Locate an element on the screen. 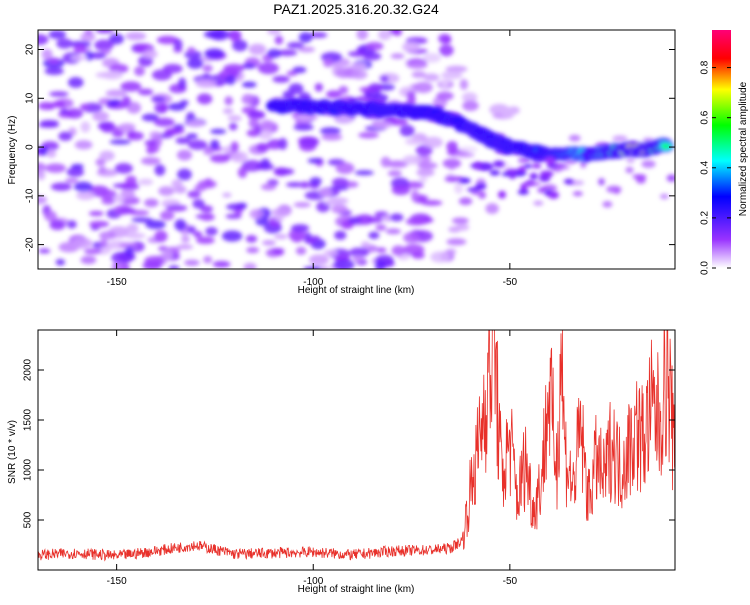 This screenshot has width=750, height=605. snr-x-tick-label: -150 is located at coordinates (117, 581).